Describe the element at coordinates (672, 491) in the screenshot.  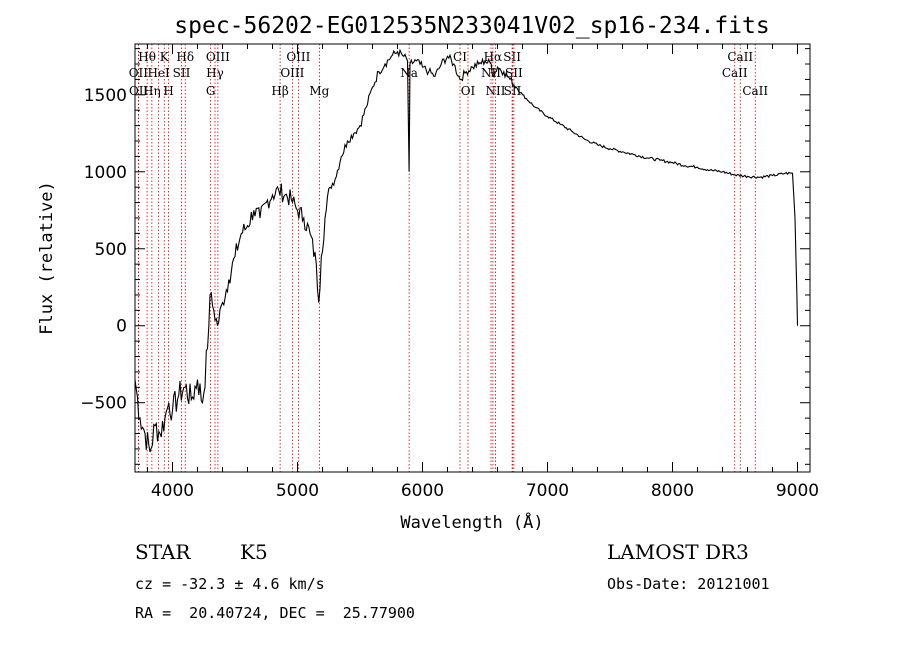
I see `x-tick-label: 8000` at that location.